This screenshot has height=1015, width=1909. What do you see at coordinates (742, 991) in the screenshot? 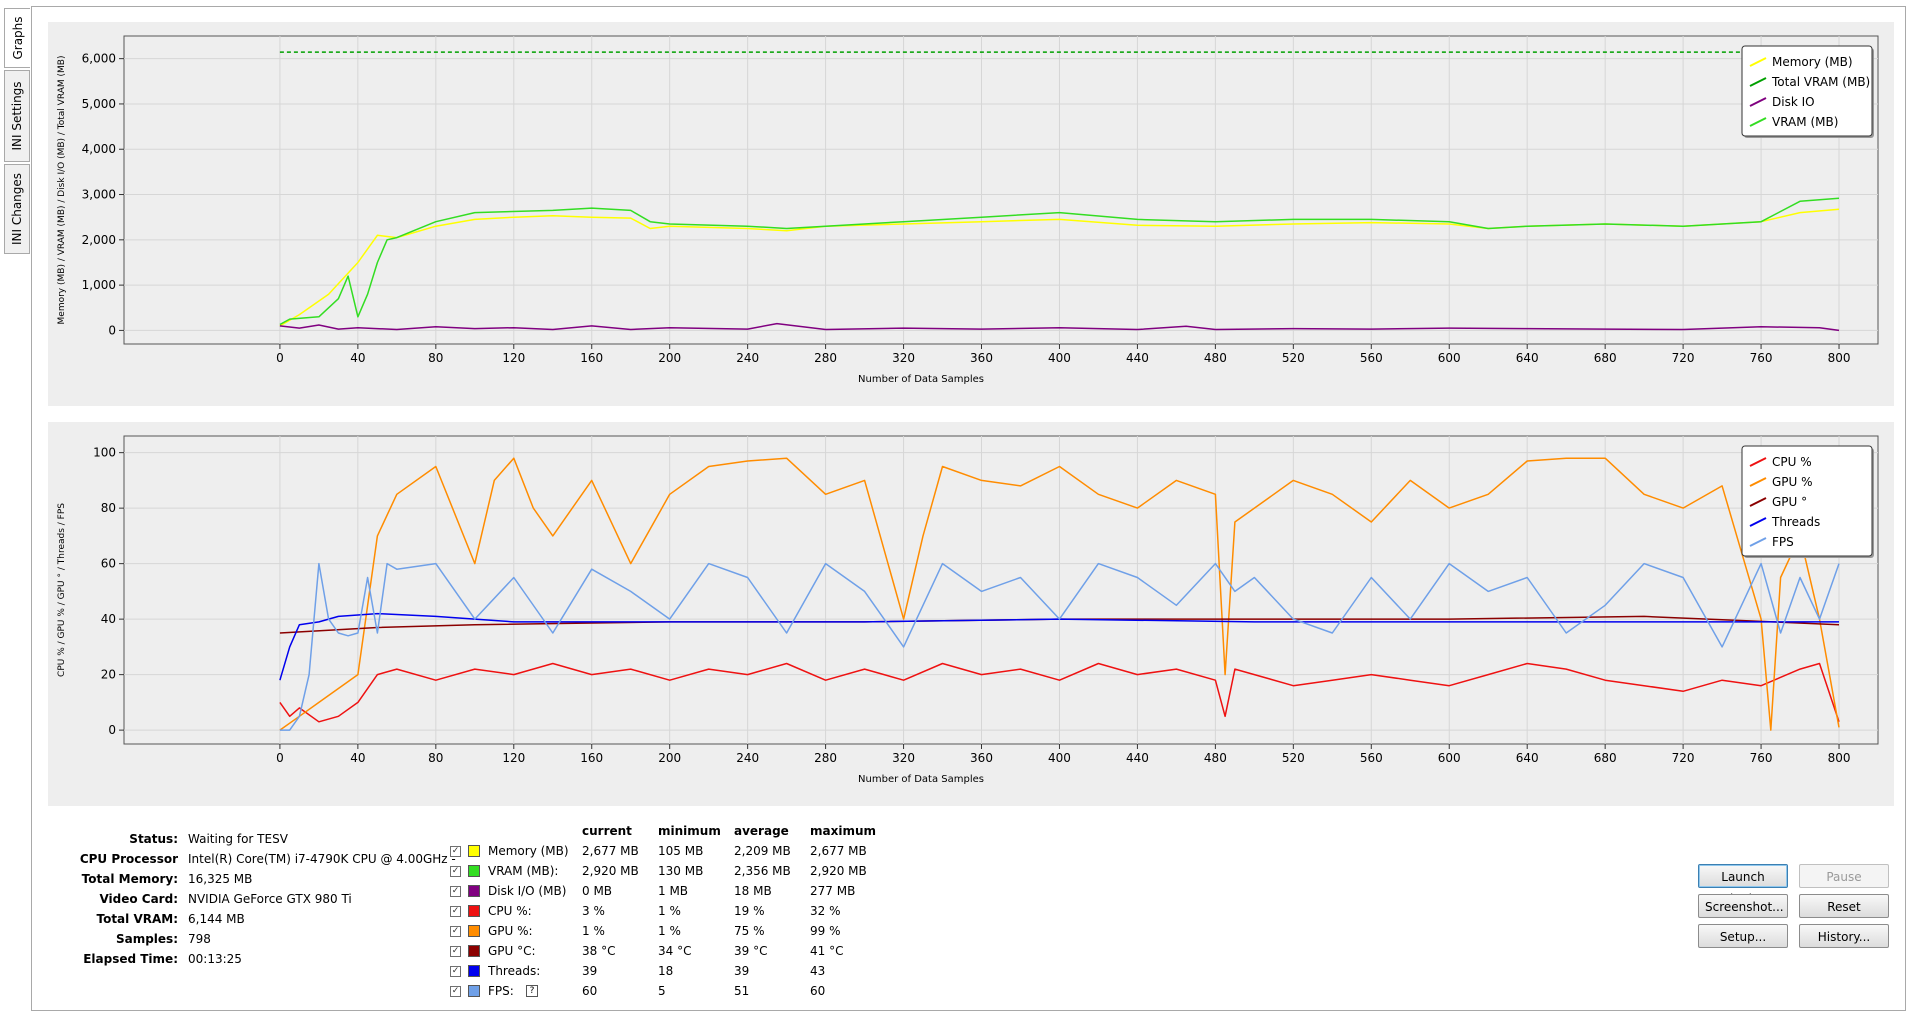
I see `stat-average-value: 51` at bounding box center [742, 991].